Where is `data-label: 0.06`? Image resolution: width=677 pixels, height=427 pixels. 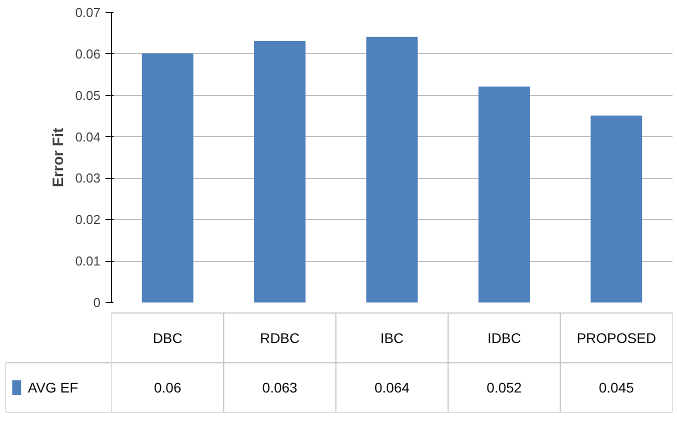
data-label: 0.06 is located at coordinates (168, 388).